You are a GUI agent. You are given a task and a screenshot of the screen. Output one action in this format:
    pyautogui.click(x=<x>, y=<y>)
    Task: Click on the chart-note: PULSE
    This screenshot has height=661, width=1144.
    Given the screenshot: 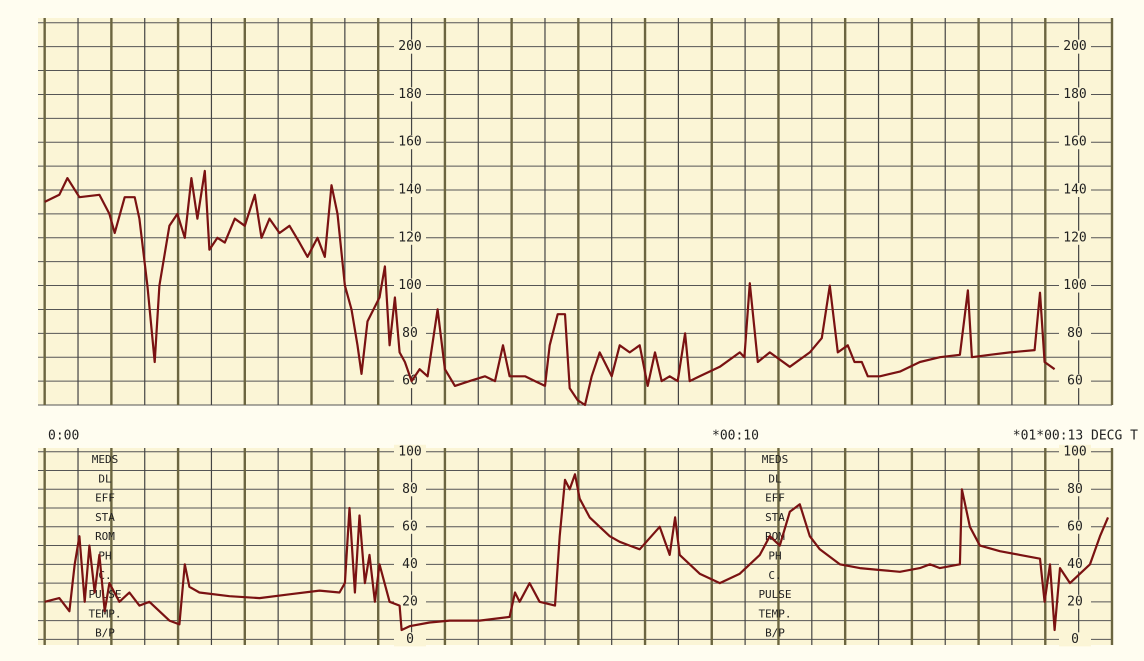 What is the action you would take?
    pyautogui.click(x=774, y=594)
    